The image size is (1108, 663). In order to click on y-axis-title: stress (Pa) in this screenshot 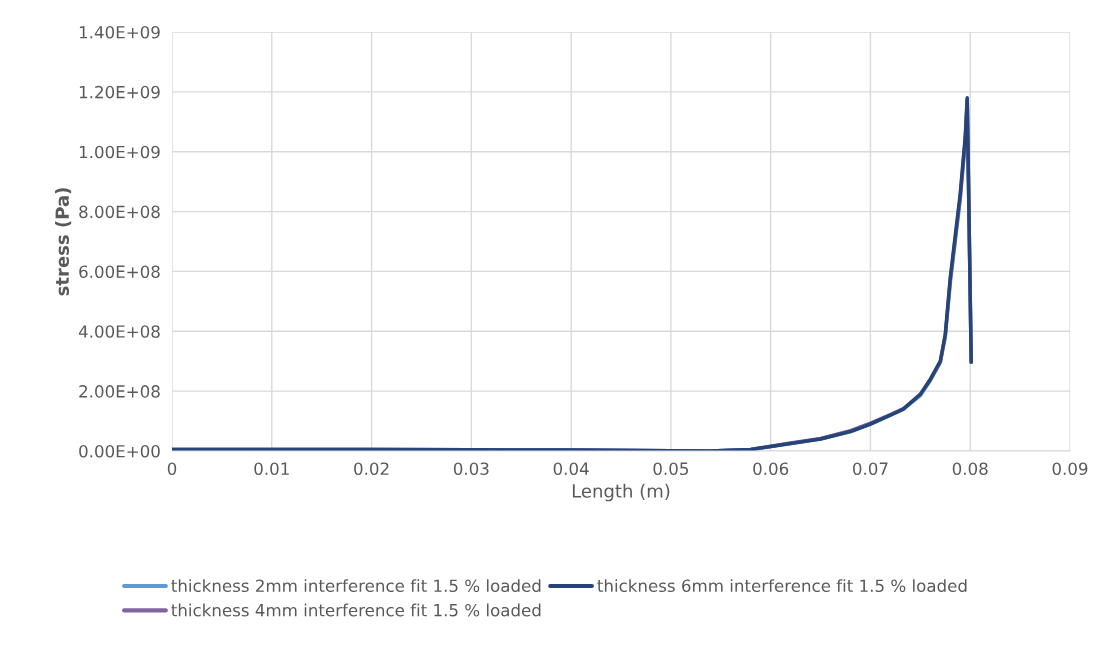, I will do `click(63, 242)`.